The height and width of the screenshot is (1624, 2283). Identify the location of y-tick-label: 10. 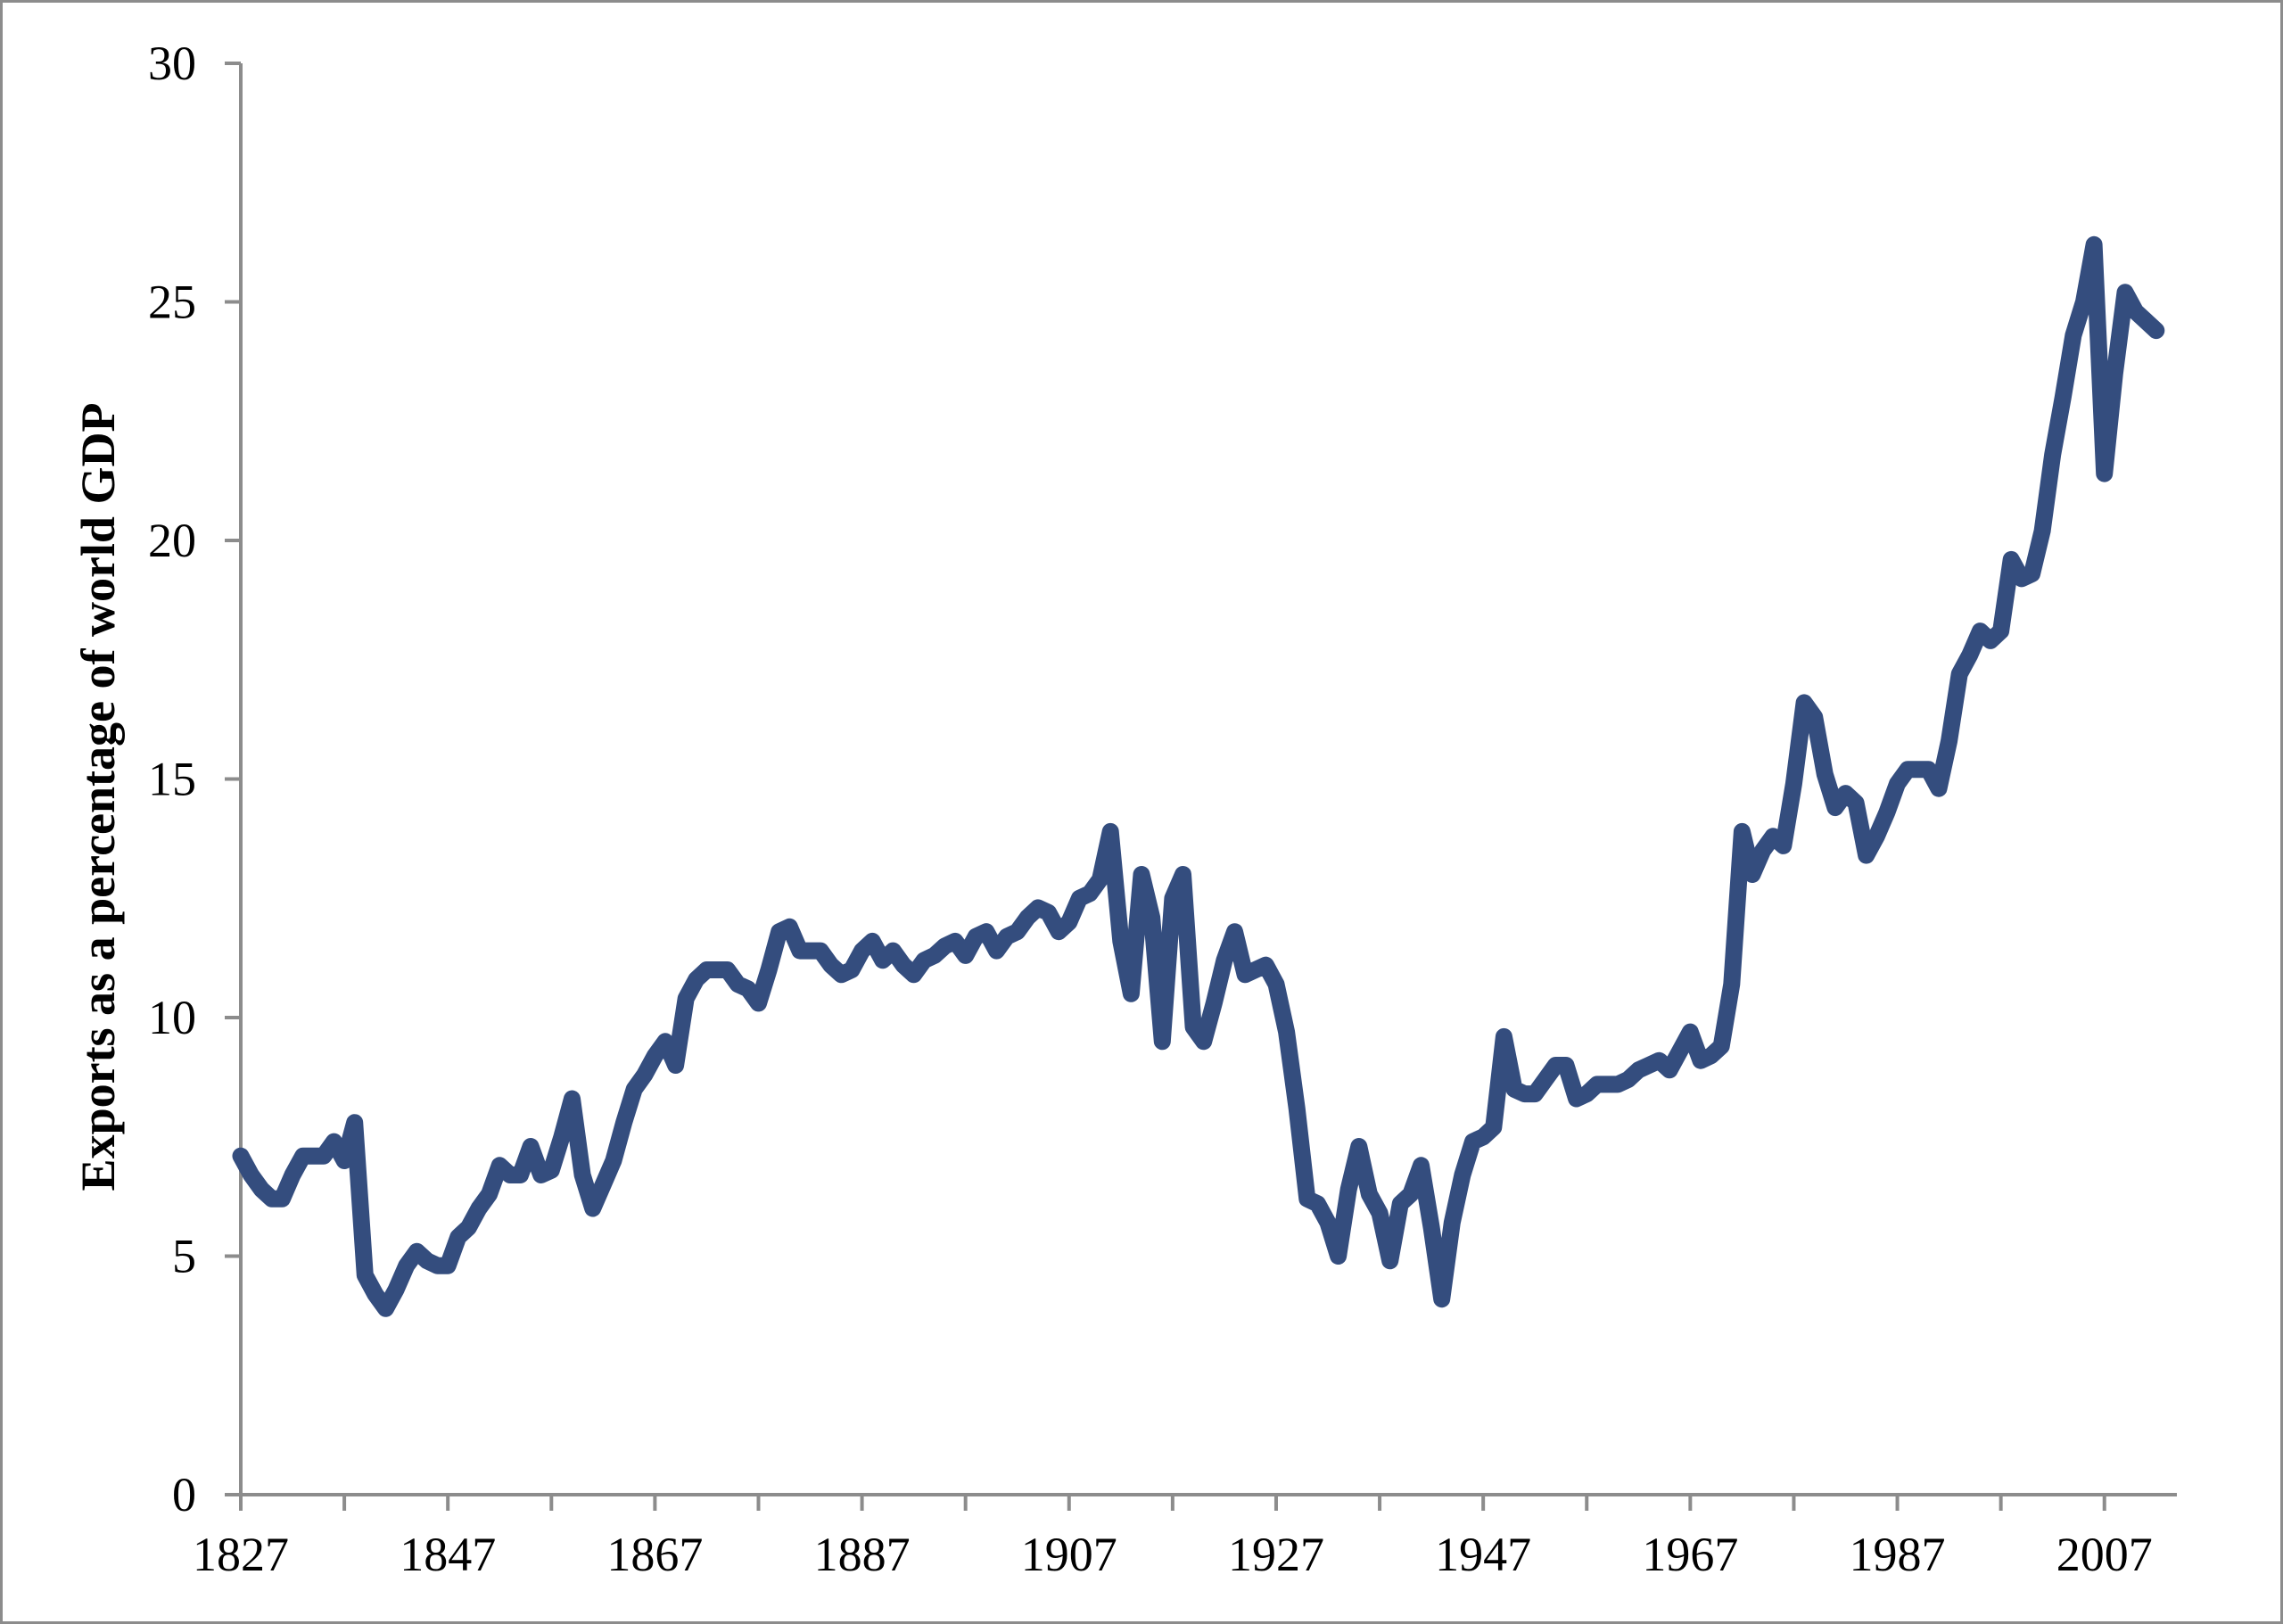
(172, 1017).